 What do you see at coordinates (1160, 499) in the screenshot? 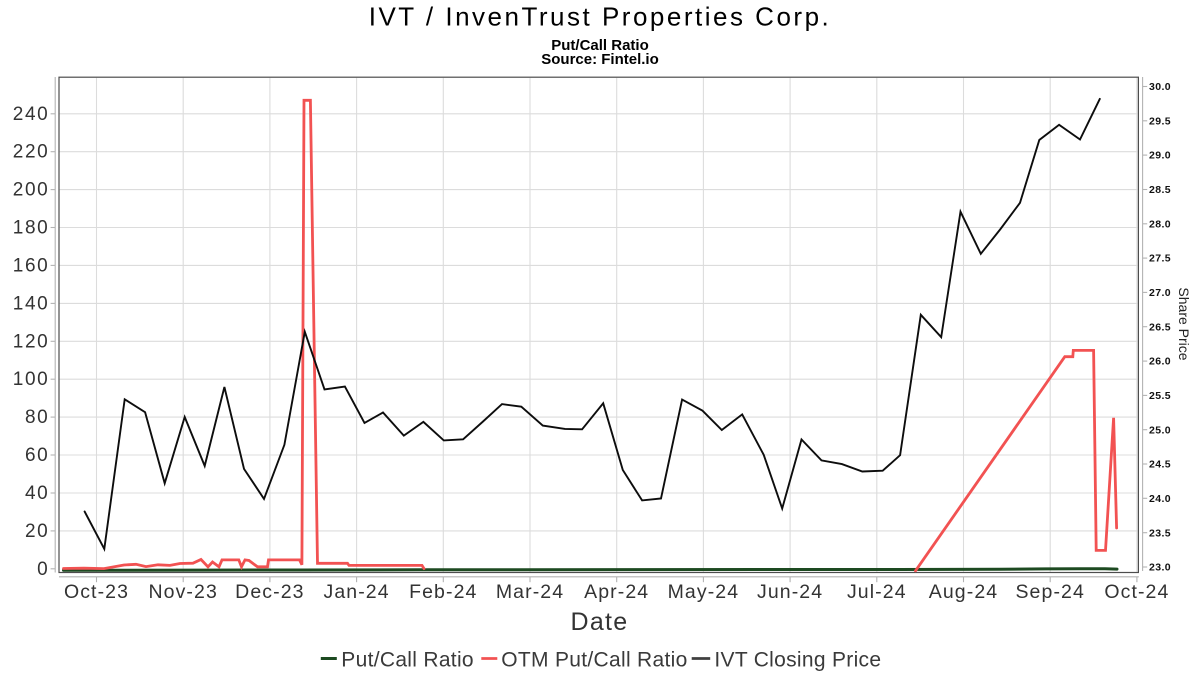
I see `svg-text: 24.0` at bounding box center [1160, 499].